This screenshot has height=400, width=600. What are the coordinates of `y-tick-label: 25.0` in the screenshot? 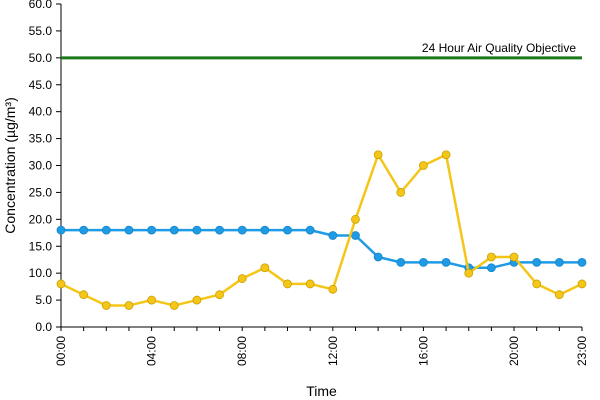 It's located at (41, 192).